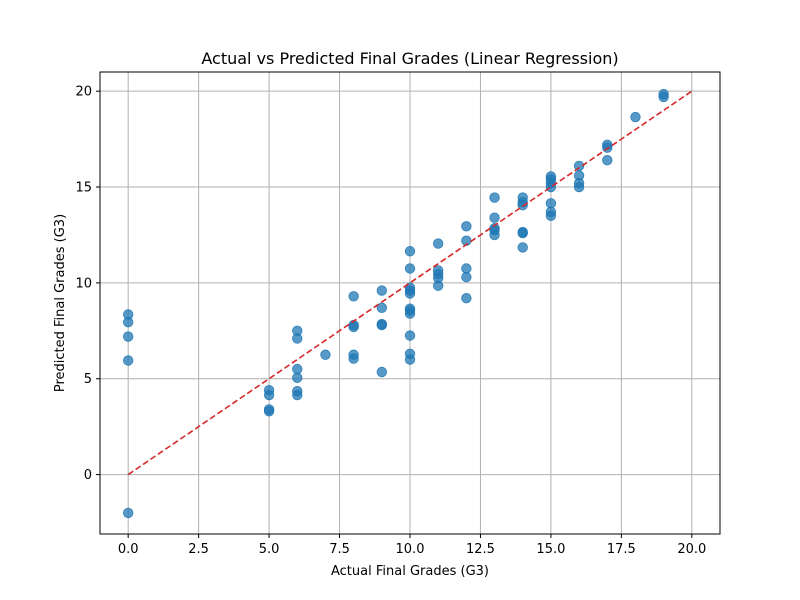 The height and width of the screenshot is (600, 800). What do you see at coordinates (128, 549) in the screenshot?
I see `x-tick-label: 0.0` at bounding box center [128, 549].